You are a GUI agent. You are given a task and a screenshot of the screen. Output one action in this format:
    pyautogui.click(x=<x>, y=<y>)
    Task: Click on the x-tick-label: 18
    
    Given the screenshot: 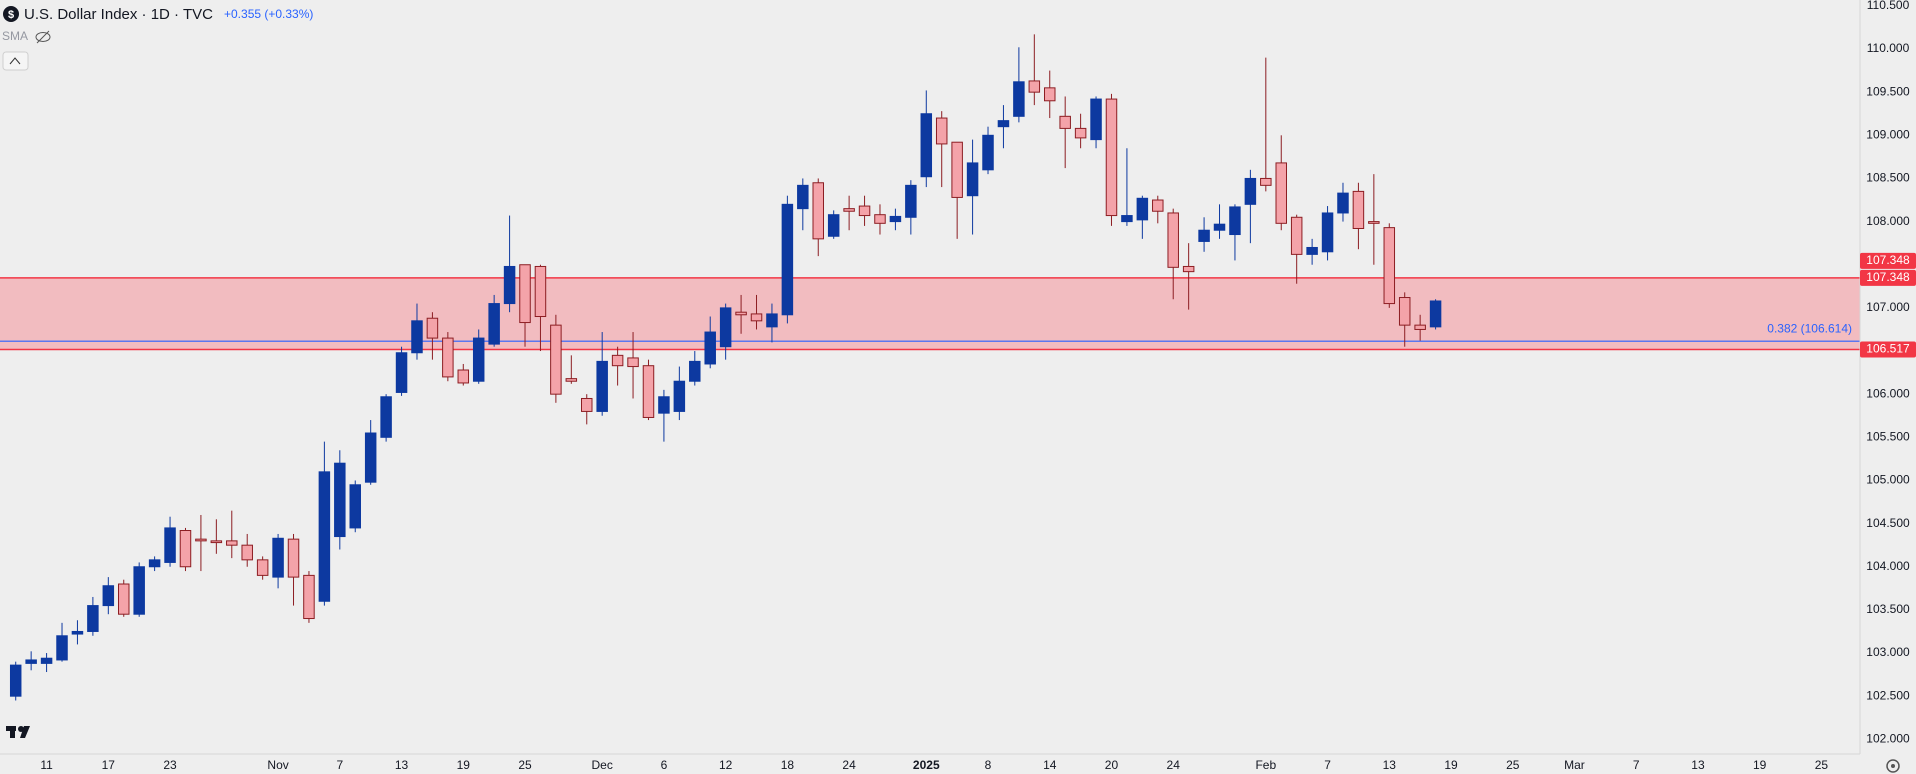 What is the action you would take?
    pyautogui.click(x=788, y=765)
    